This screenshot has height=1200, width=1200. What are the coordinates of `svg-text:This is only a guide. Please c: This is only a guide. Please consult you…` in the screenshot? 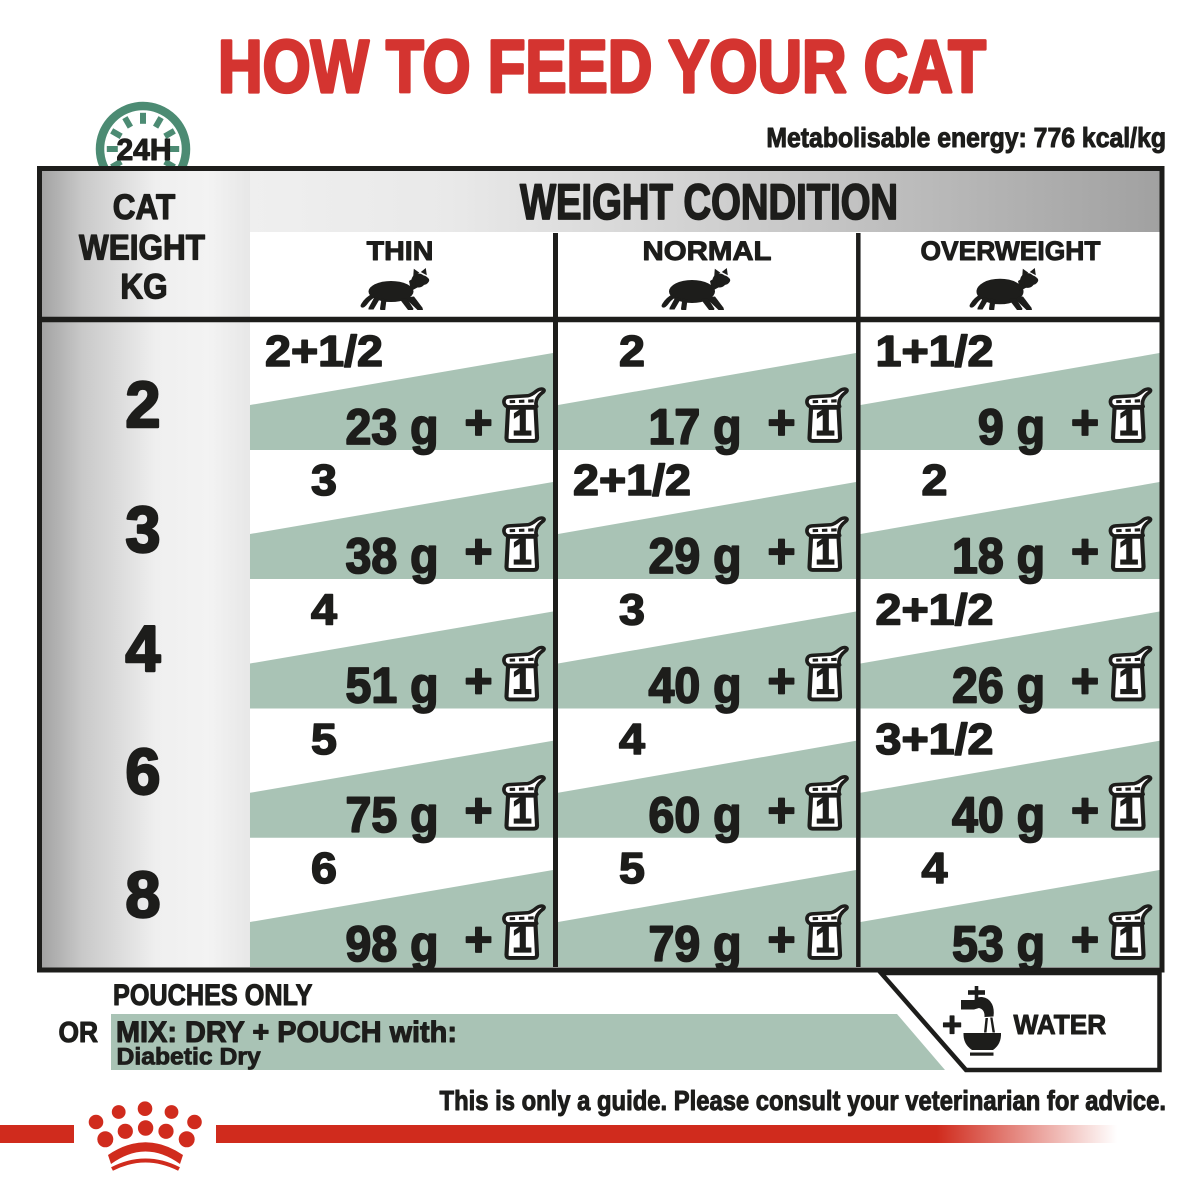 It's located at (803, 1101).